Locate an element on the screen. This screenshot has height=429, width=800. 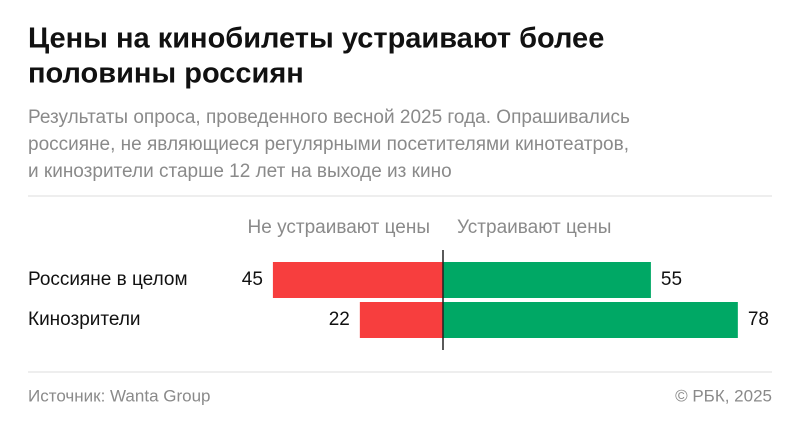
value-label: 55 is located at coordinates (671, 279).